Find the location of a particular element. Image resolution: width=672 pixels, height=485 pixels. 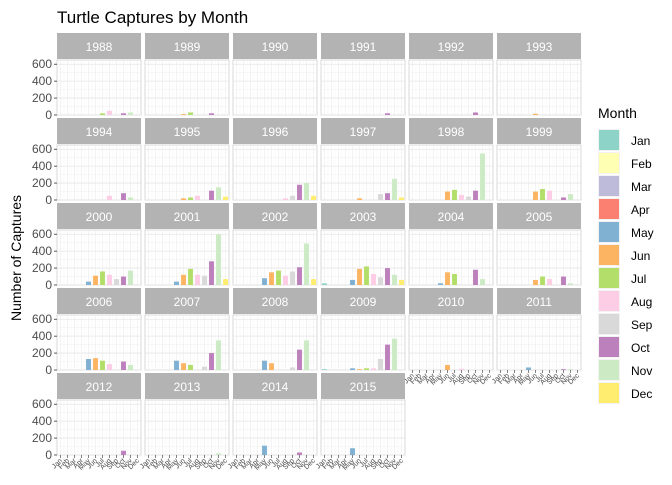

bar-2013-Nov is located at coordinates (218, 454).